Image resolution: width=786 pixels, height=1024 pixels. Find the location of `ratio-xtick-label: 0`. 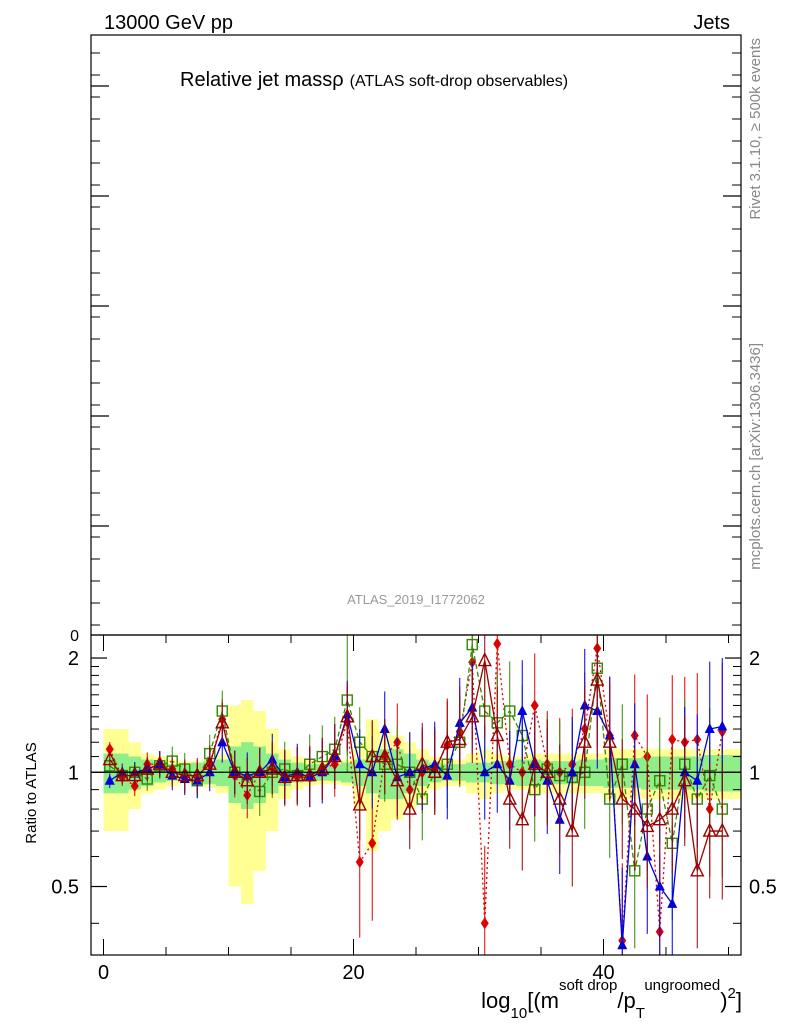

ratio-xtick-label: 0 is located at coordinates (103, 973).